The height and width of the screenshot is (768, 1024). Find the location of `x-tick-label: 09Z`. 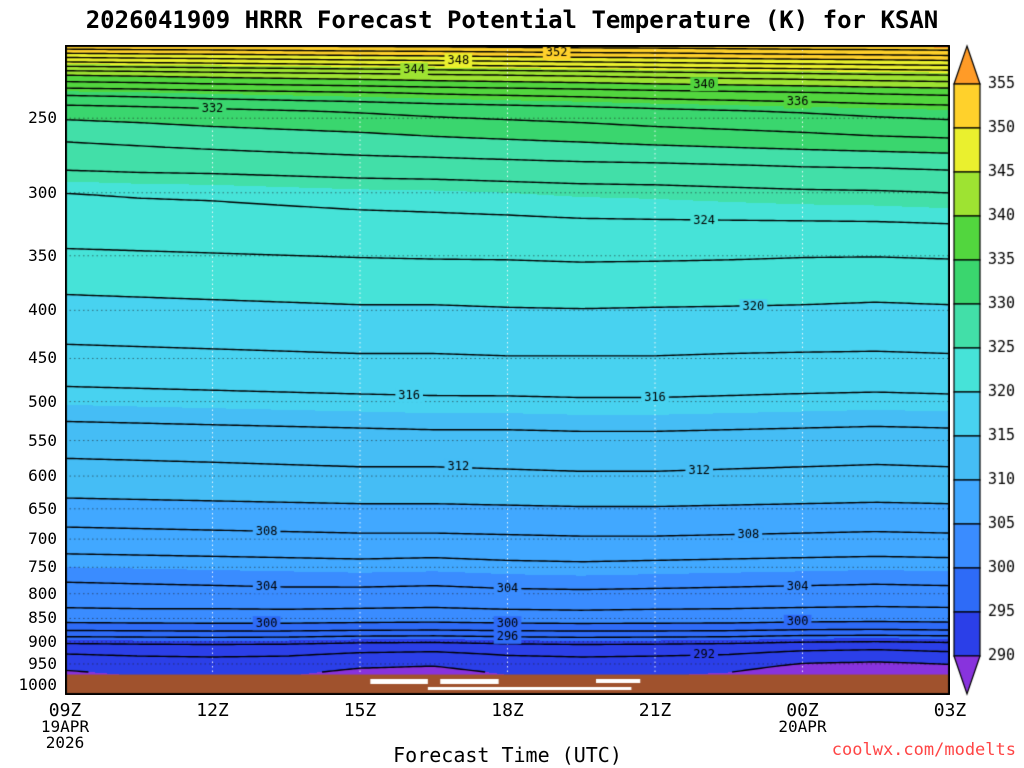

x-tick-label: 09Z is located at coordinates (65, 710).